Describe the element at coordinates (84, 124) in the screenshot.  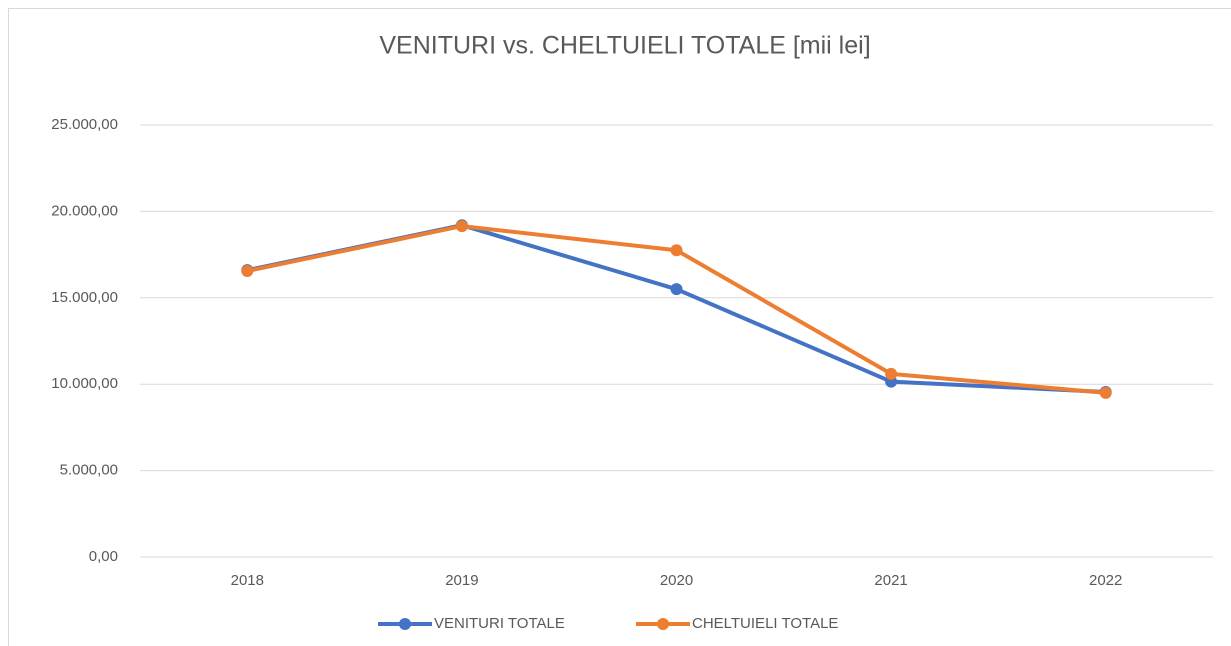
I see `y-tick-label: 25.000,00` at that location.